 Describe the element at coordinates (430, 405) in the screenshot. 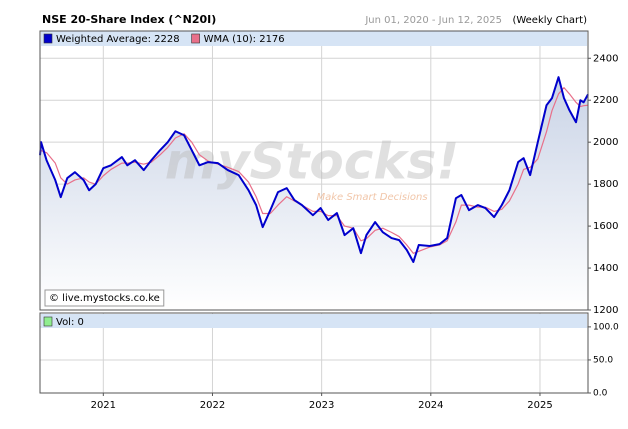

I see `x-tick-label: 2024` at that location.